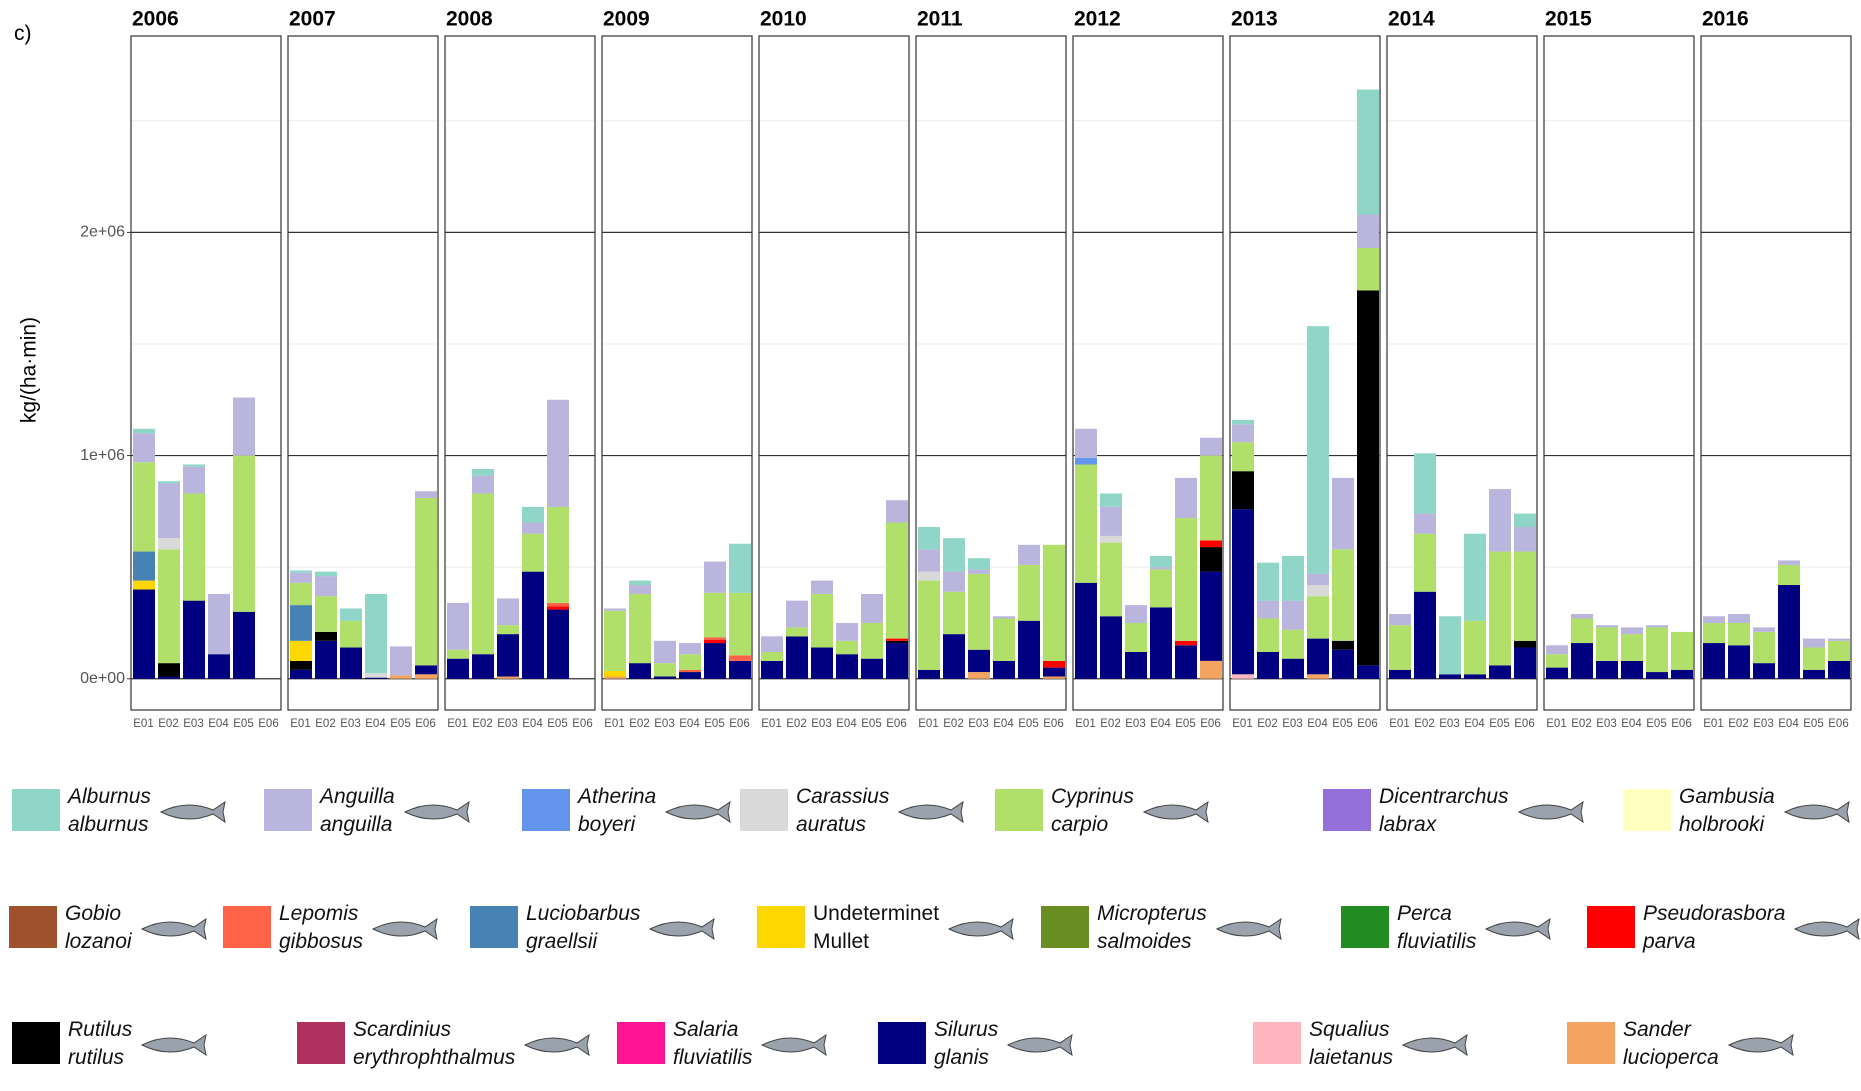 The height and width of the screenshot is (1091, 1861). I want to click on legend-item: Cyprinus carpio, so click(1102, 811).